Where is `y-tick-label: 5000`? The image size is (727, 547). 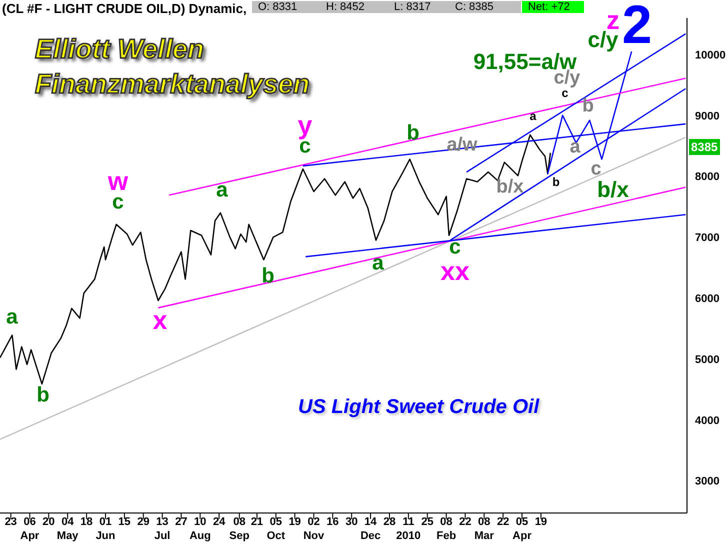 y-tick-label: 5000 is located at coordinates (707, 360).